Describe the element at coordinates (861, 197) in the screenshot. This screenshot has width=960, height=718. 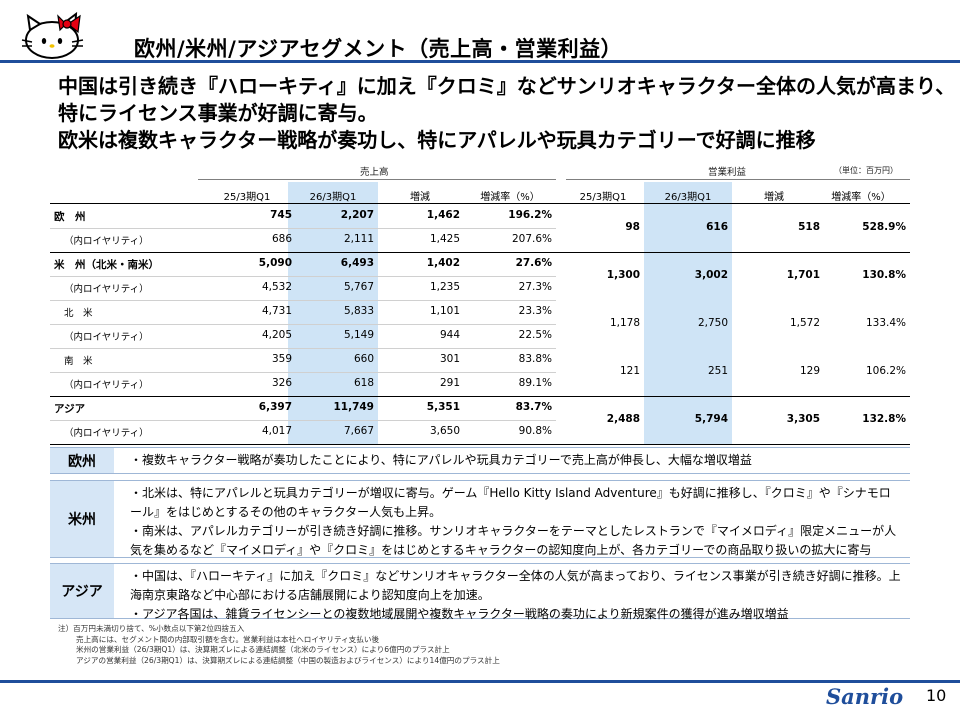
I see `col-header-op-rate: 増減率（%）` at that location.